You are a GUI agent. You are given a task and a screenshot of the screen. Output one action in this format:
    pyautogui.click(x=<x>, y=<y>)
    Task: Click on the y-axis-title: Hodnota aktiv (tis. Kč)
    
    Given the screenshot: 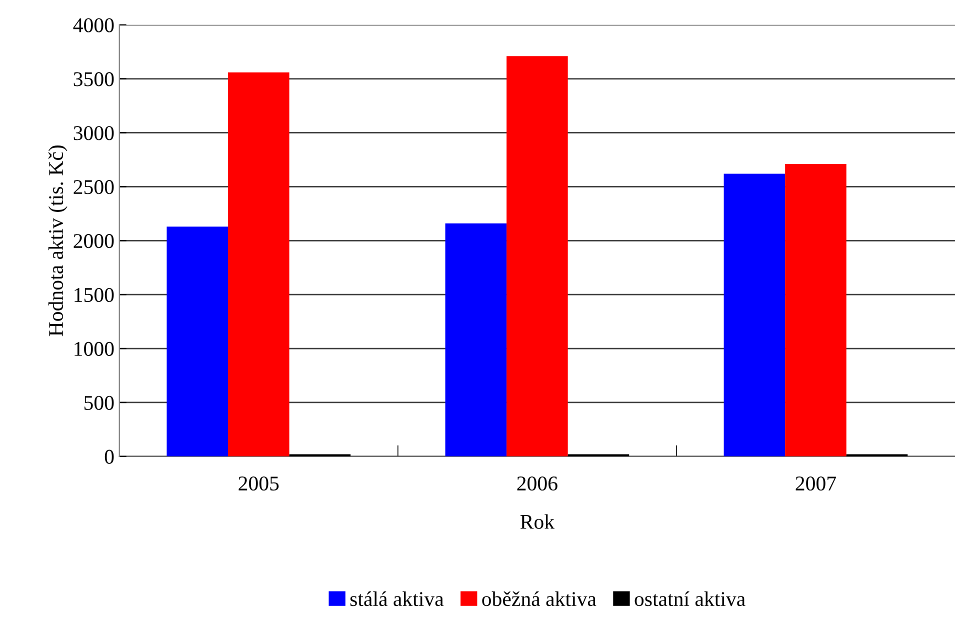 What is the action you would take?
    pyautogui.click(x=58, y=241)
    